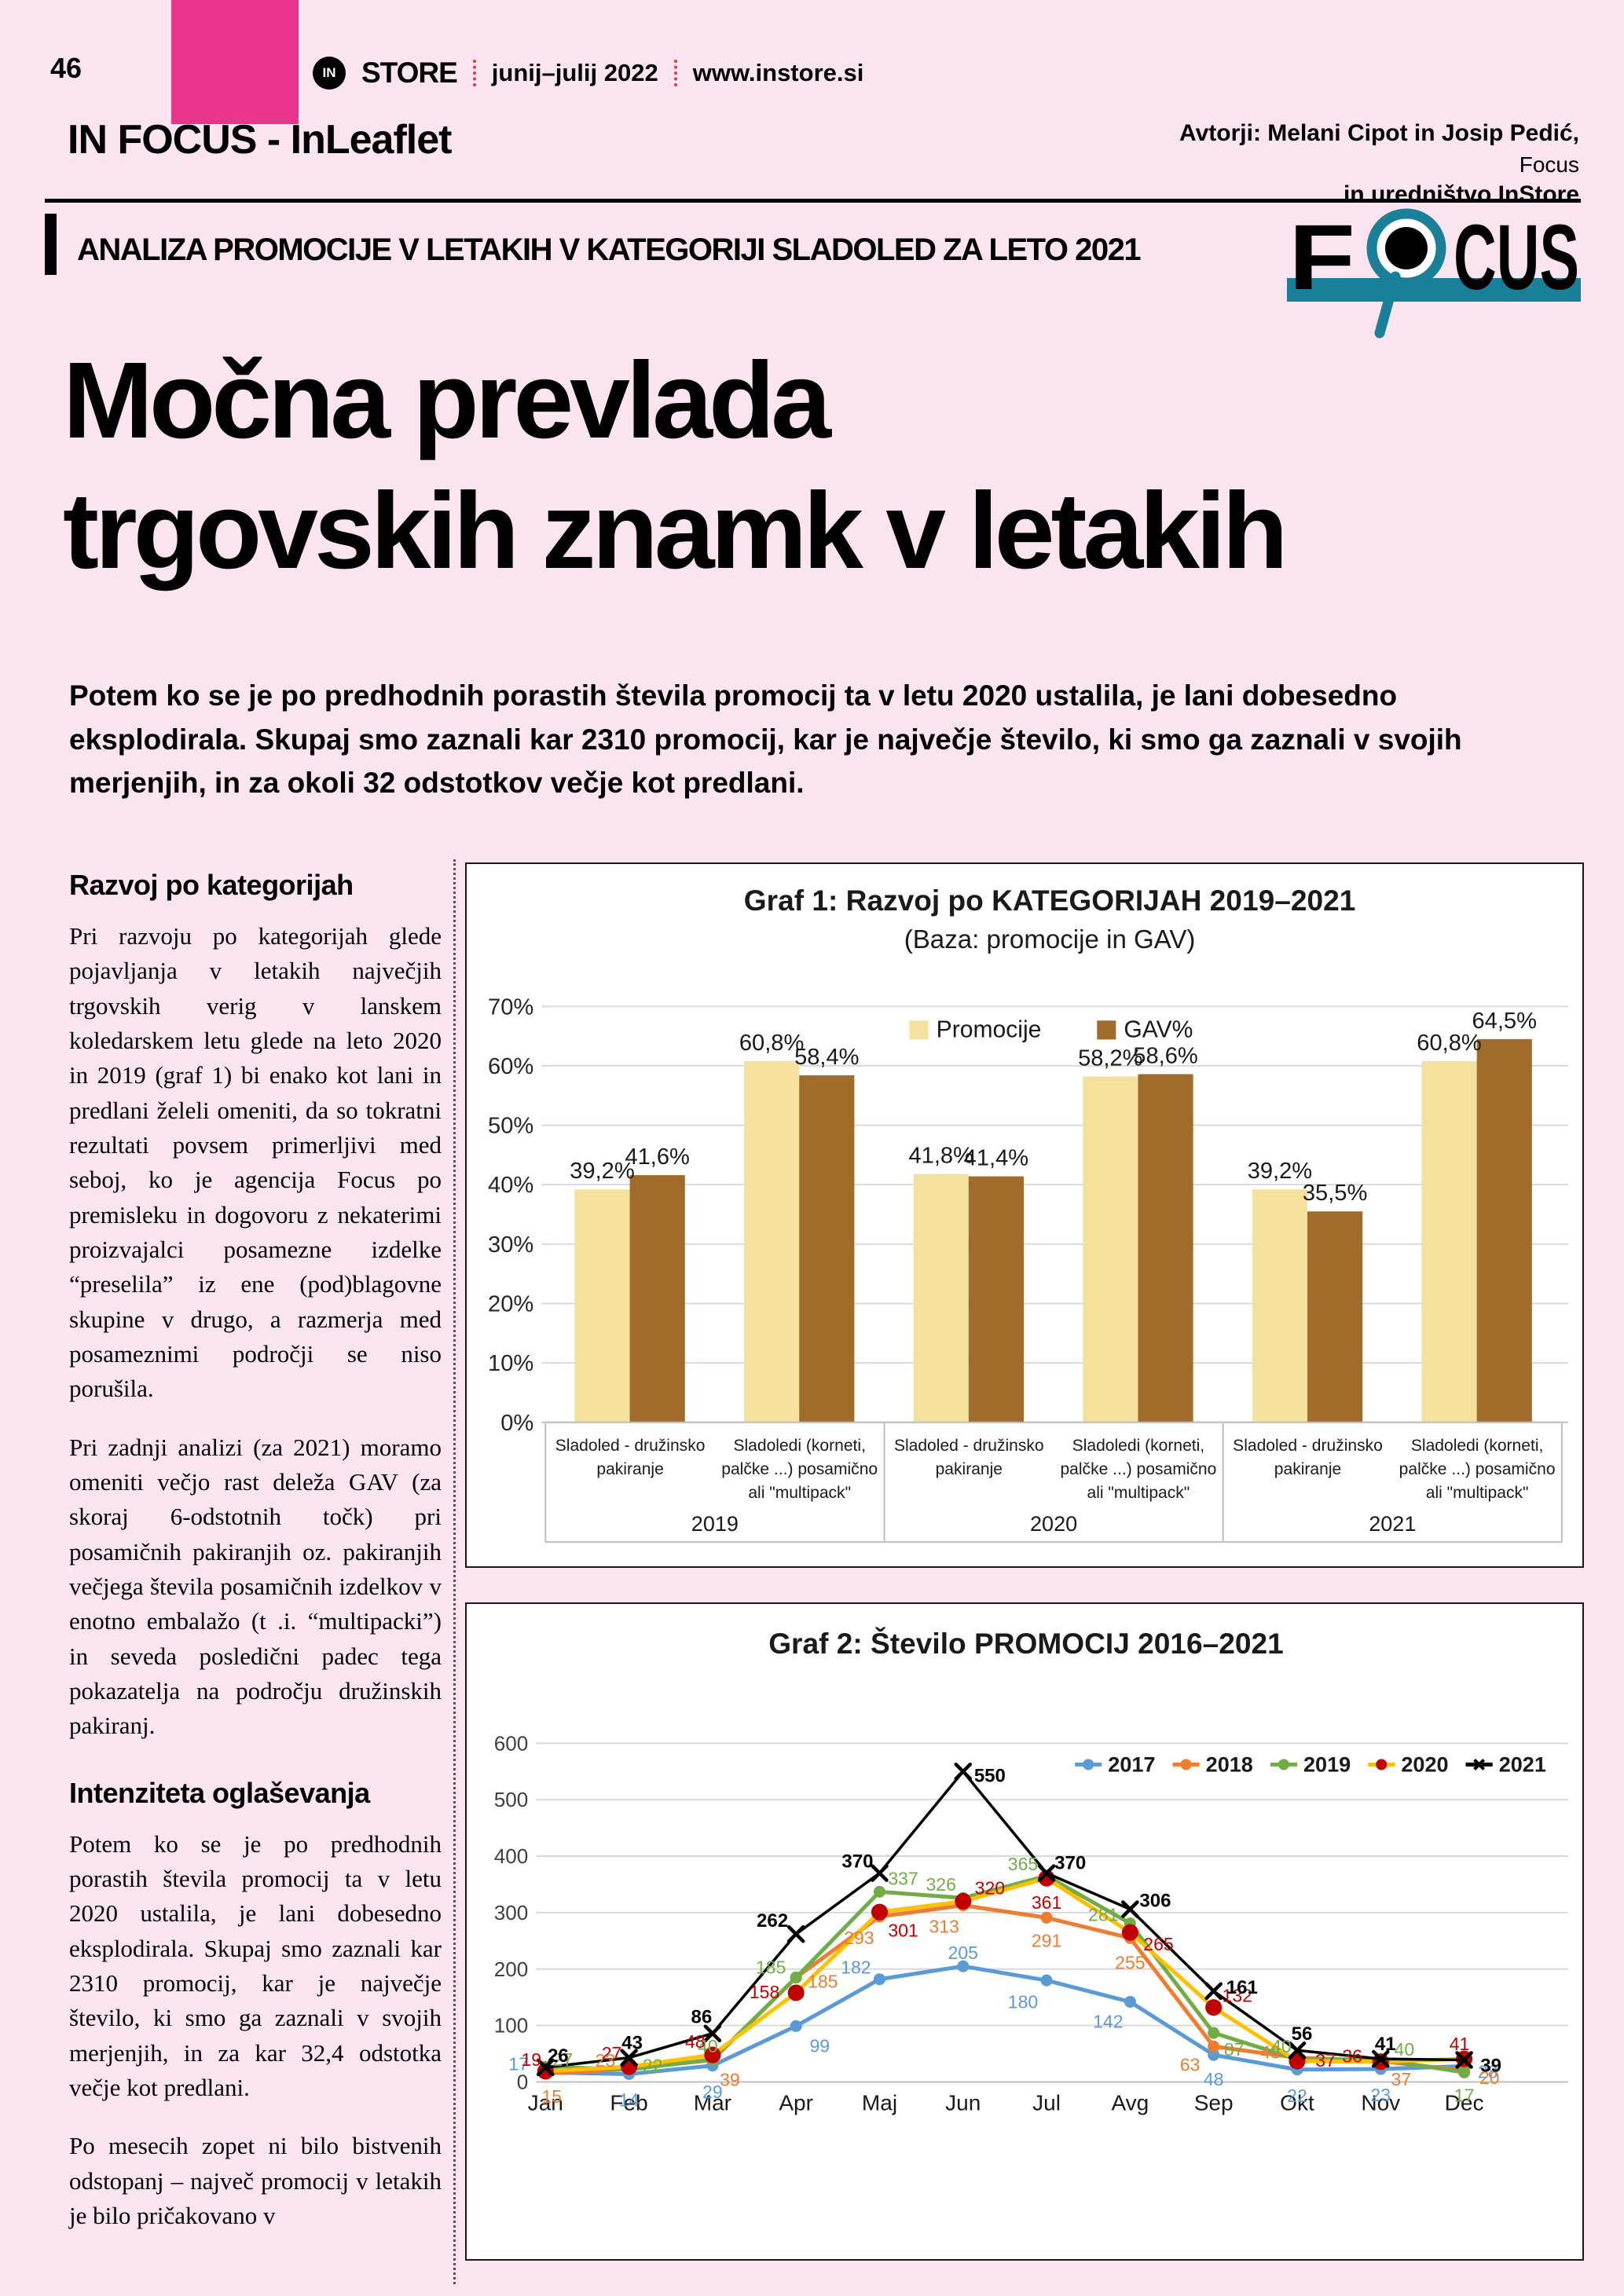 The image size is (1624, 2296). I want to click on svg-text: 500, so click(511, 1799).